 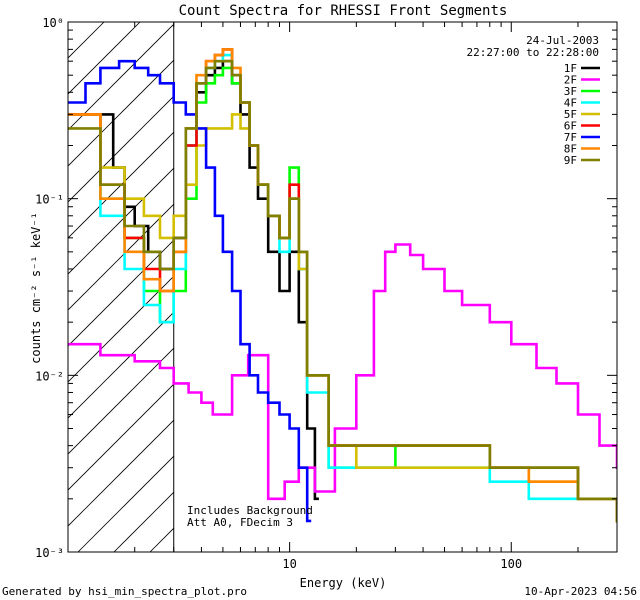 What do you see at coordinates (570, 149) in the screenshot?
I see `legend-label-8F: 8F` at bounding box center [570, 149].